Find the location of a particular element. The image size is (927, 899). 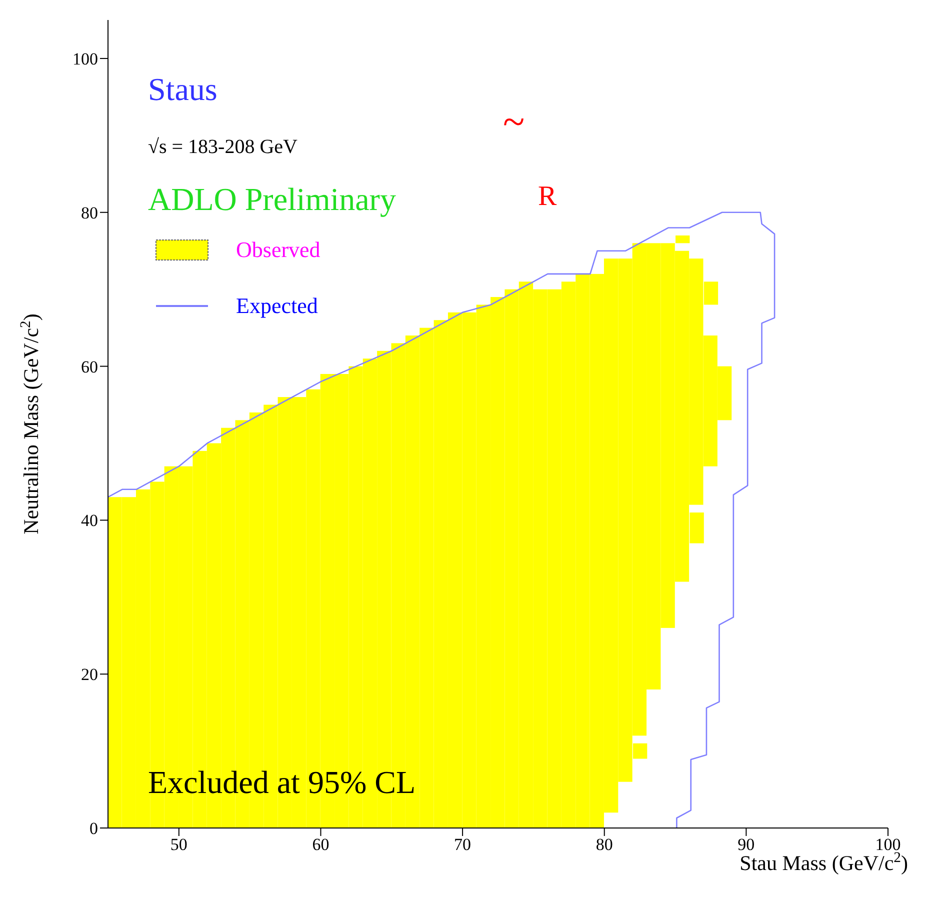

x-tick-label: 50 is located at coordinates (179, 844).